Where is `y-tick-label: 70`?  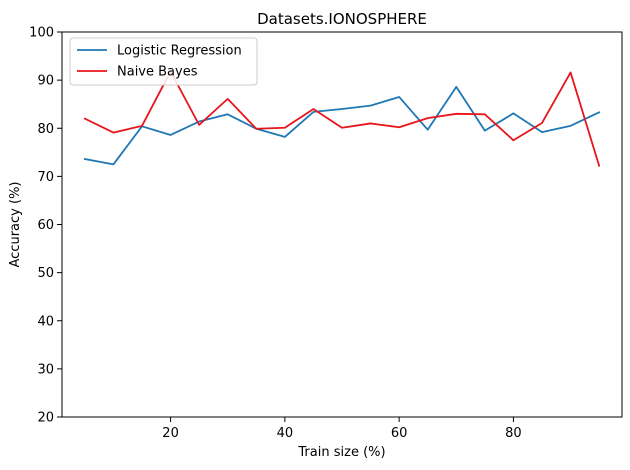
y-tick-label: 70 is located at coordinates (45, 177).